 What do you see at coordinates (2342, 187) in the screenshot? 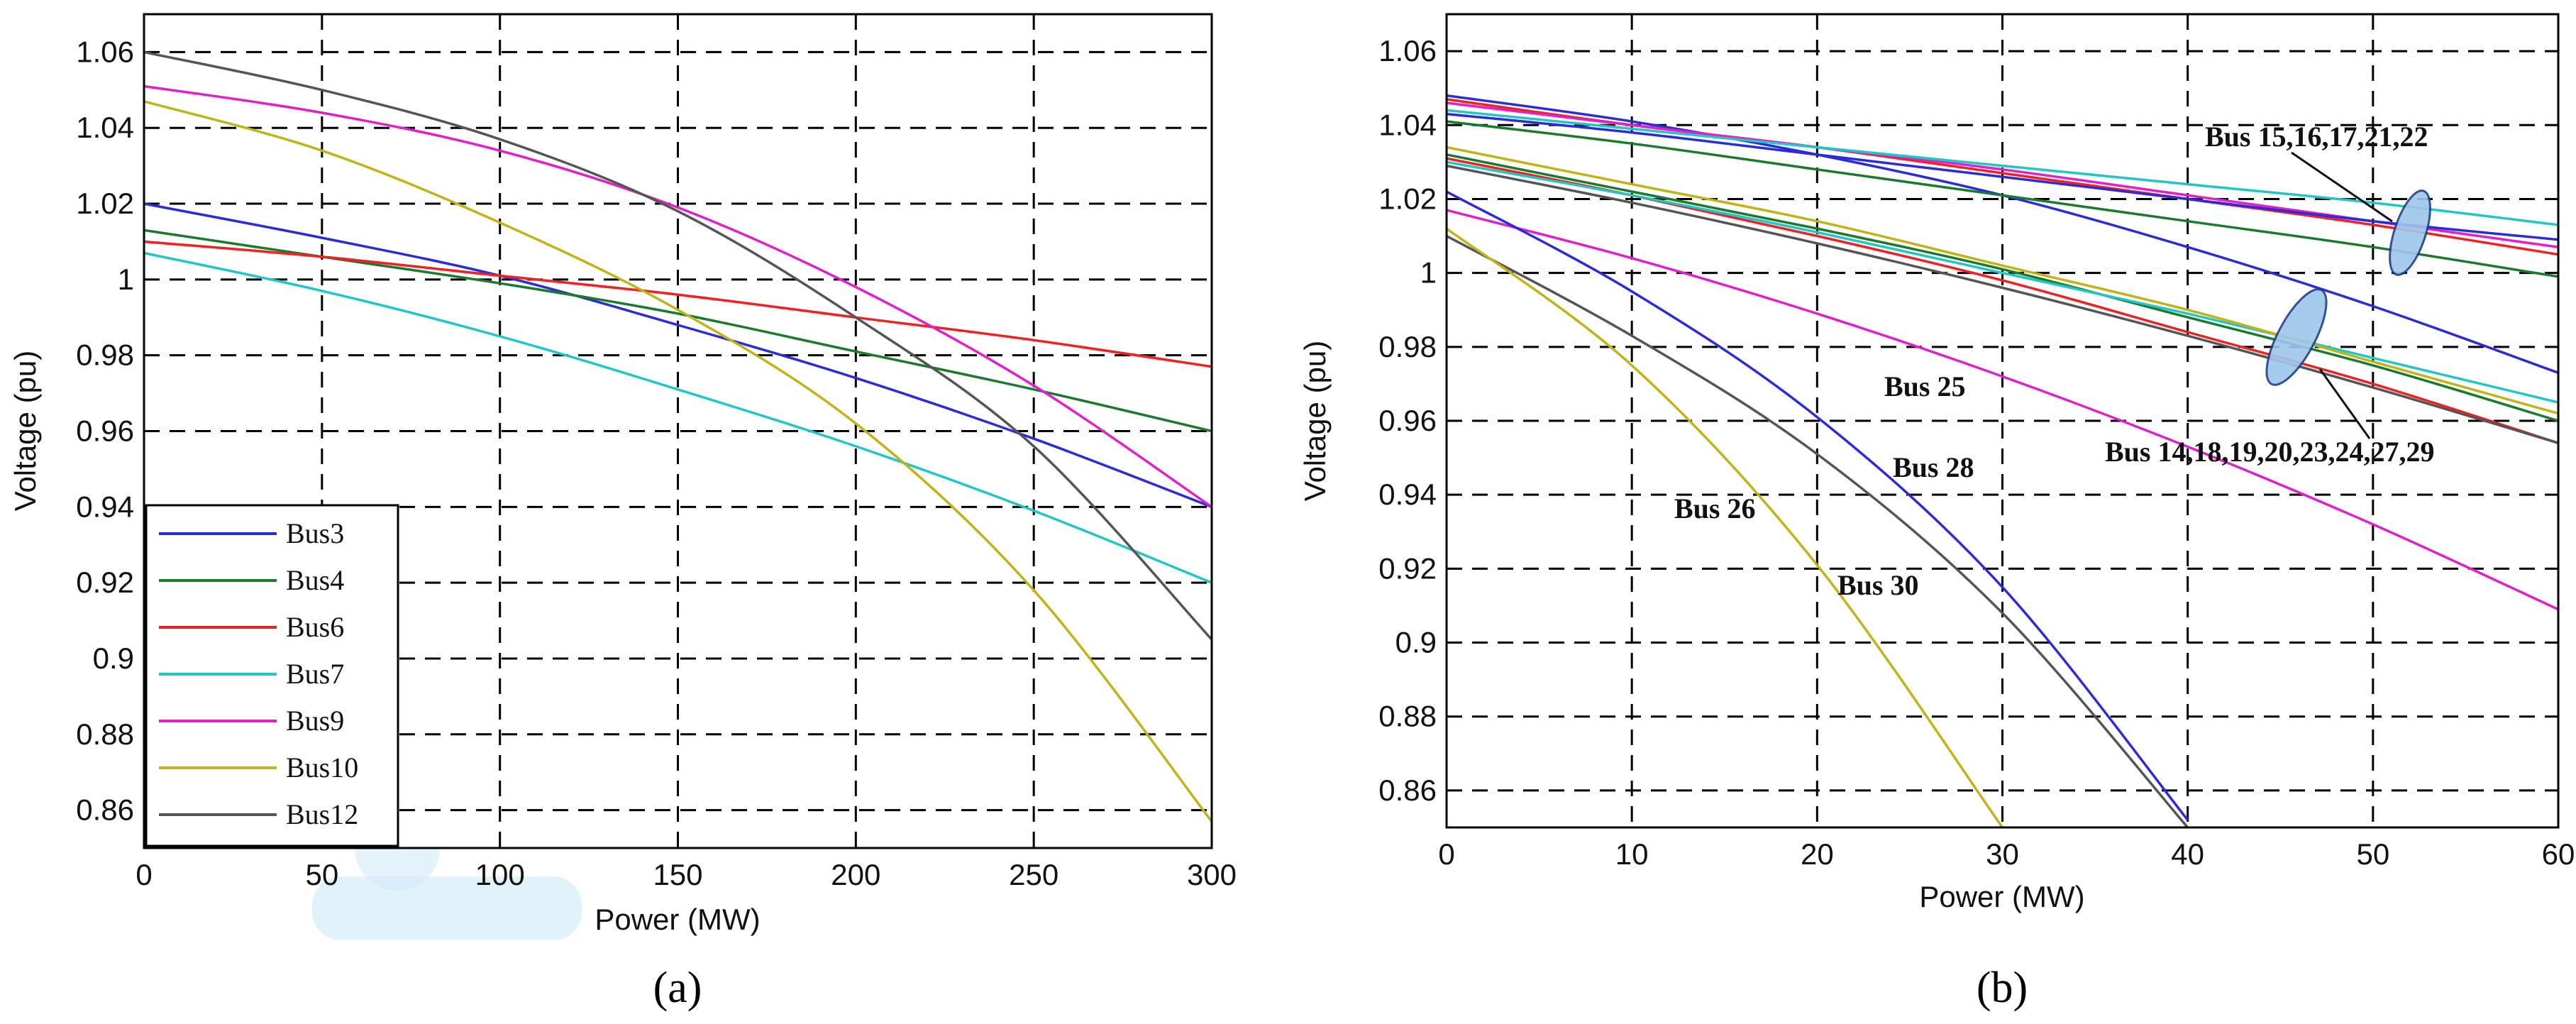
I see `annotation-arrow-upper` at bounding box center [2342, 187].